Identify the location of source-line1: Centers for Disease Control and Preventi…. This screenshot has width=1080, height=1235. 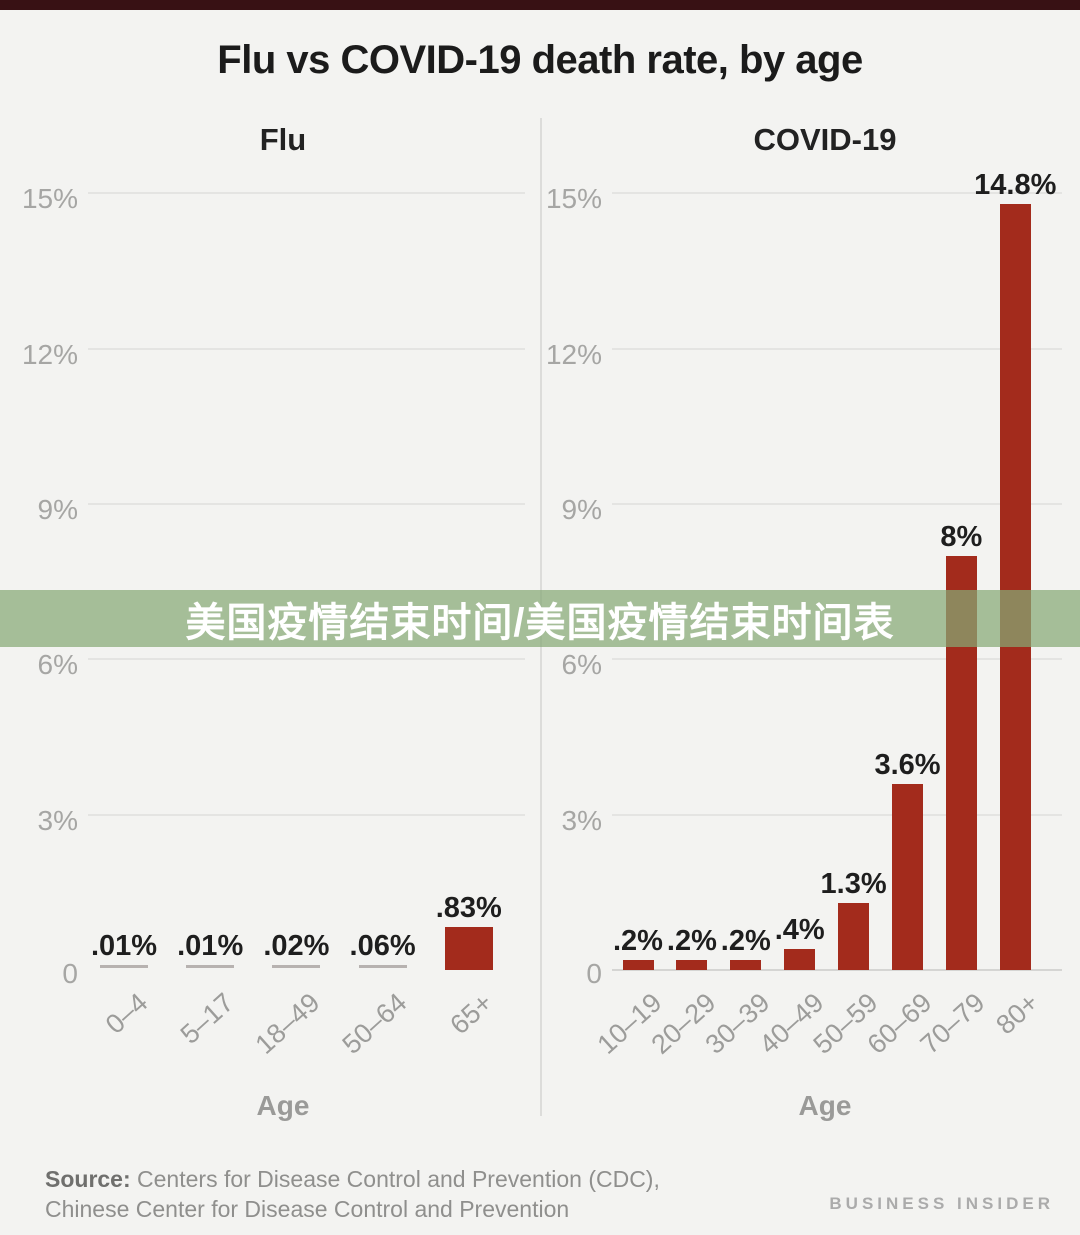
(395, 1179).